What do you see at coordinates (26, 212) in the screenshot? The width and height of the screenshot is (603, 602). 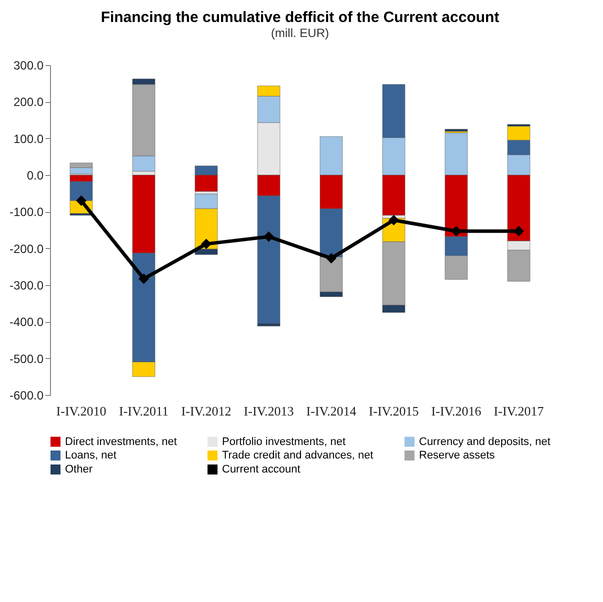 I see `y-tick-label: -100.0` at bounding box center [26, 212].